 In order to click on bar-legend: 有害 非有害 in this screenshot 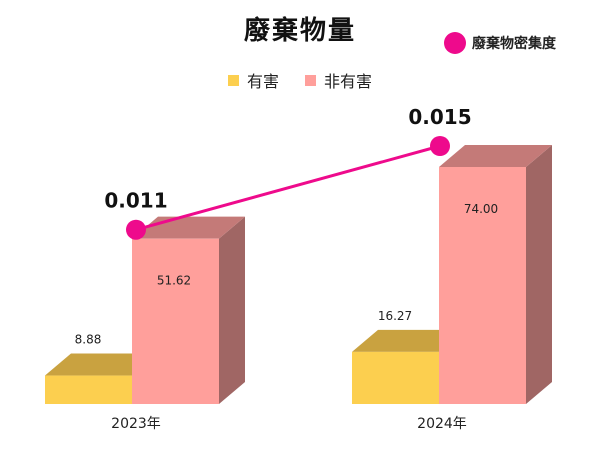, I will do `click(300, 80)`.